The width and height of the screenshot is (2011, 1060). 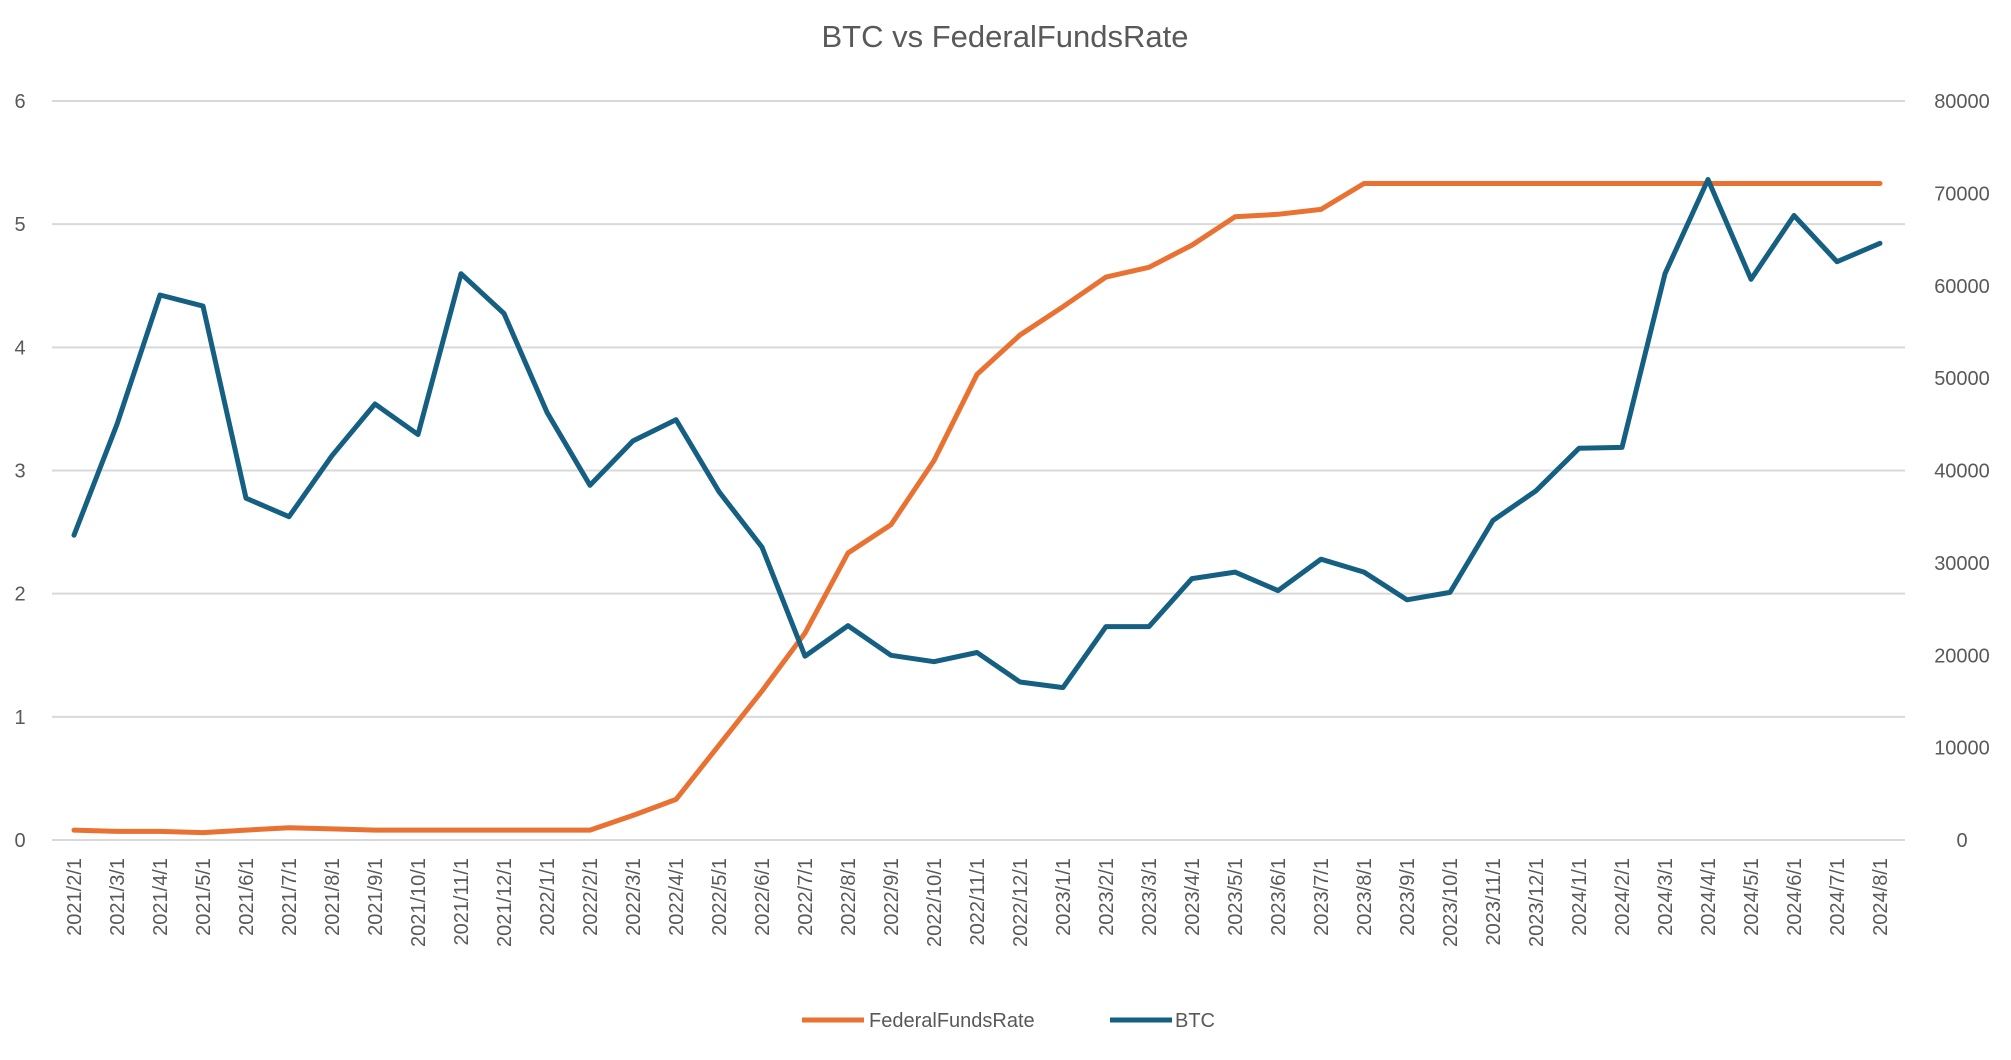 I want to click on x-tick-label: 2024/7/1, so click(x=1838, y=897).